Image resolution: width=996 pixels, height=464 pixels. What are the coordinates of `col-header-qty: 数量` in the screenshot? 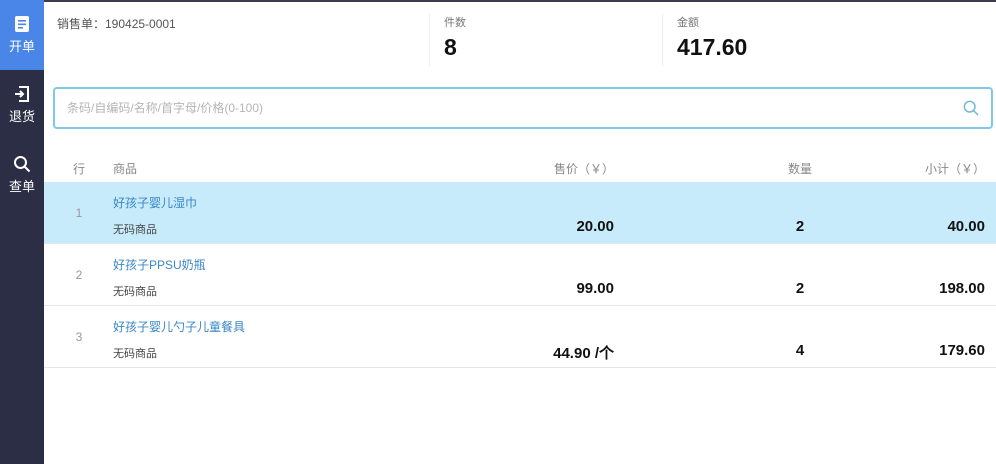 It's located at (799, 169).